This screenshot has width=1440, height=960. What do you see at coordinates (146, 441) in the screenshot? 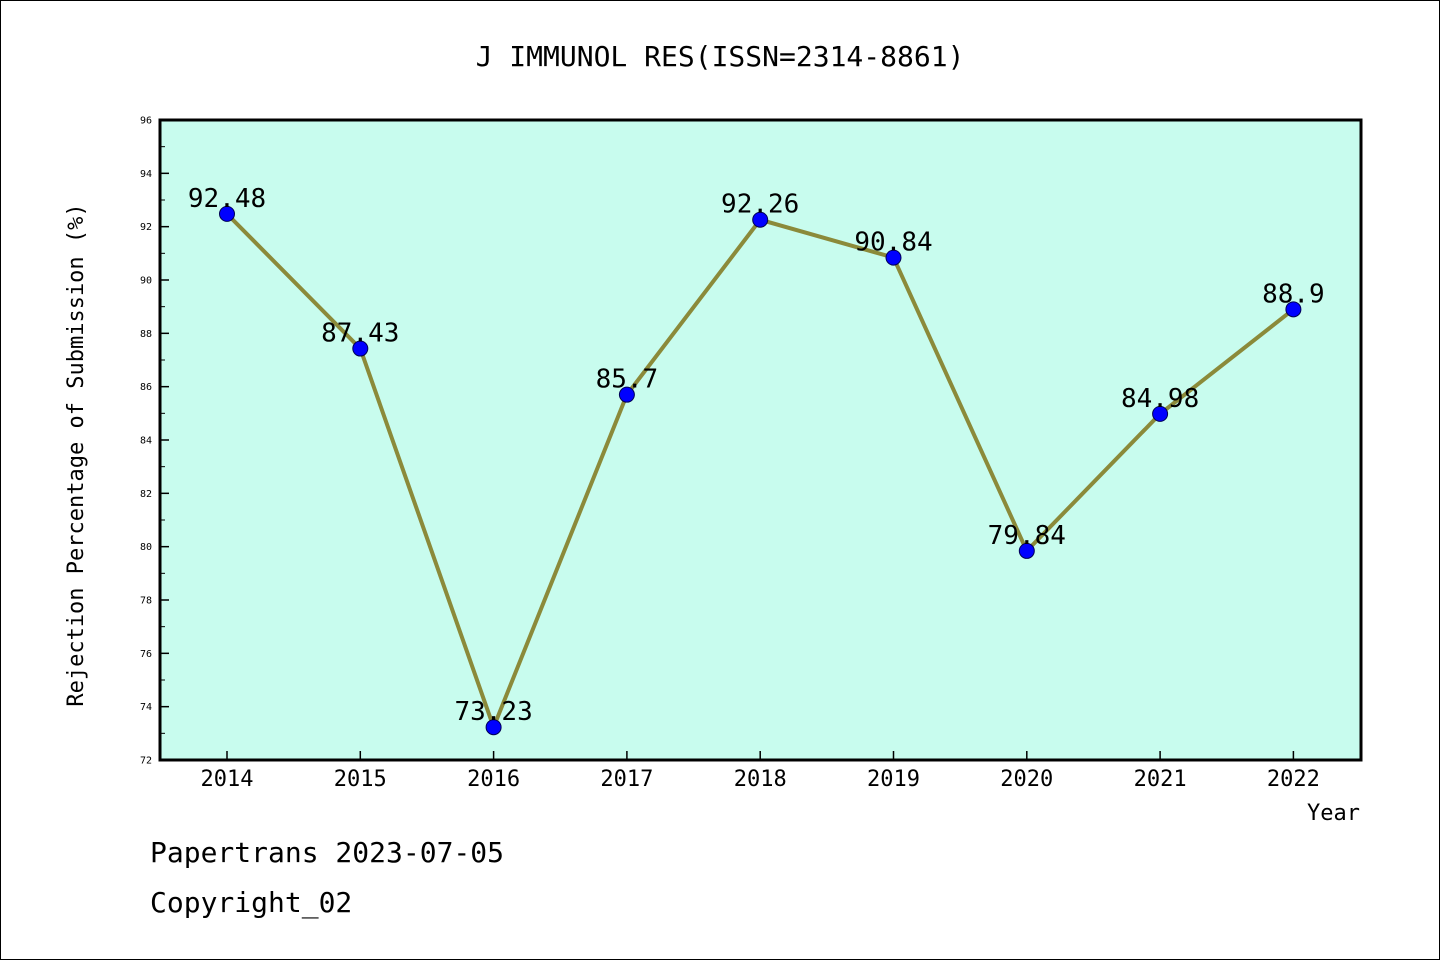
I see `y-tick-label: 84` at bounding box center [146, 441].